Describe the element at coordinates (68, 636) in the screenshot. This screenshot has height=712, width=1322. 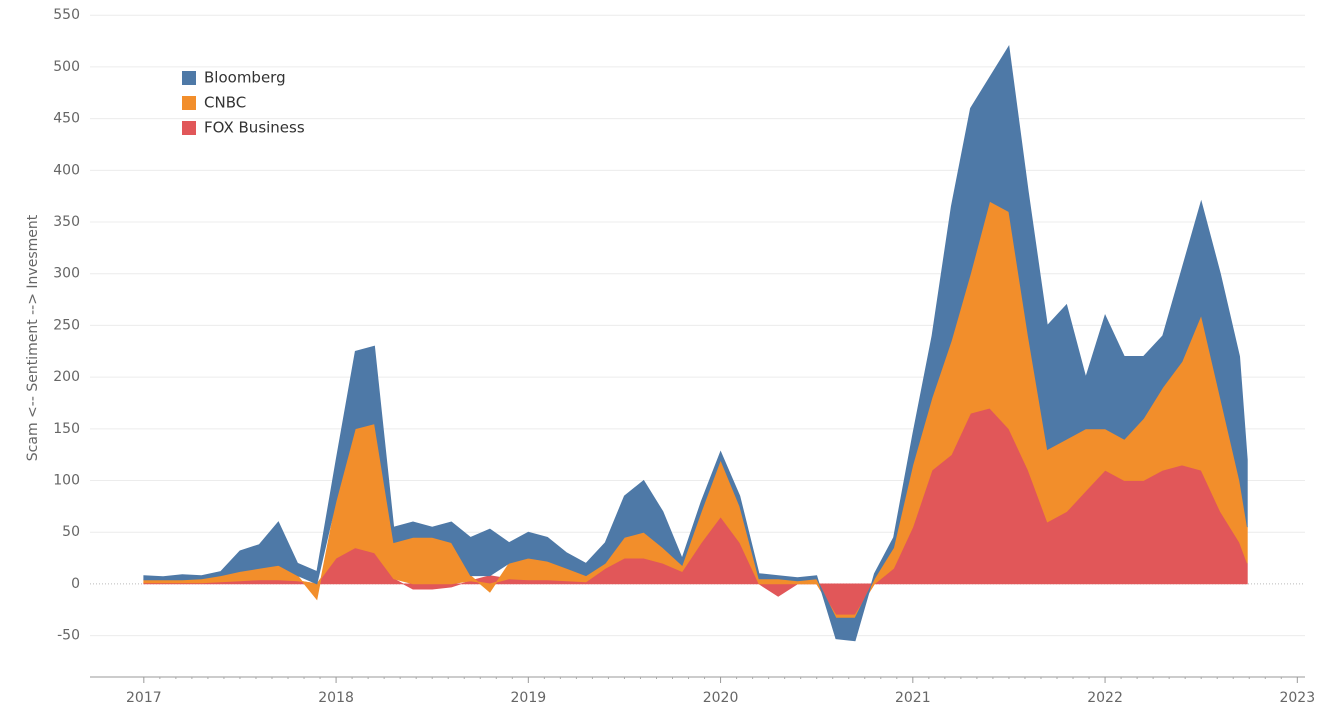
I see `y-tick-label: -50` at that location.